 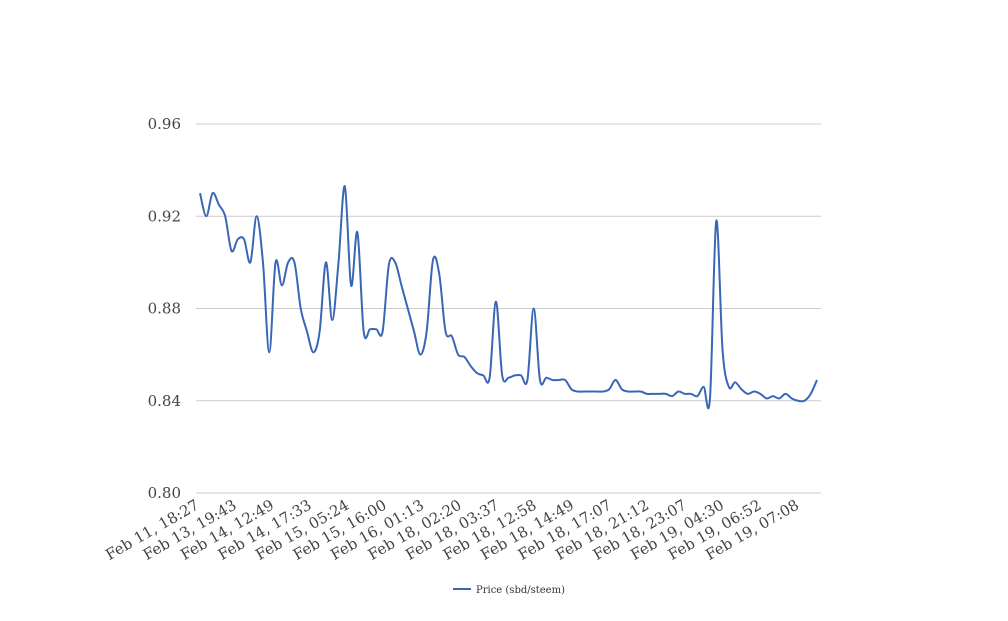 I want to click on y-axis-ticks: 0.80 0.84 0.88 0.92 0.96, so click(x=164, y=308).